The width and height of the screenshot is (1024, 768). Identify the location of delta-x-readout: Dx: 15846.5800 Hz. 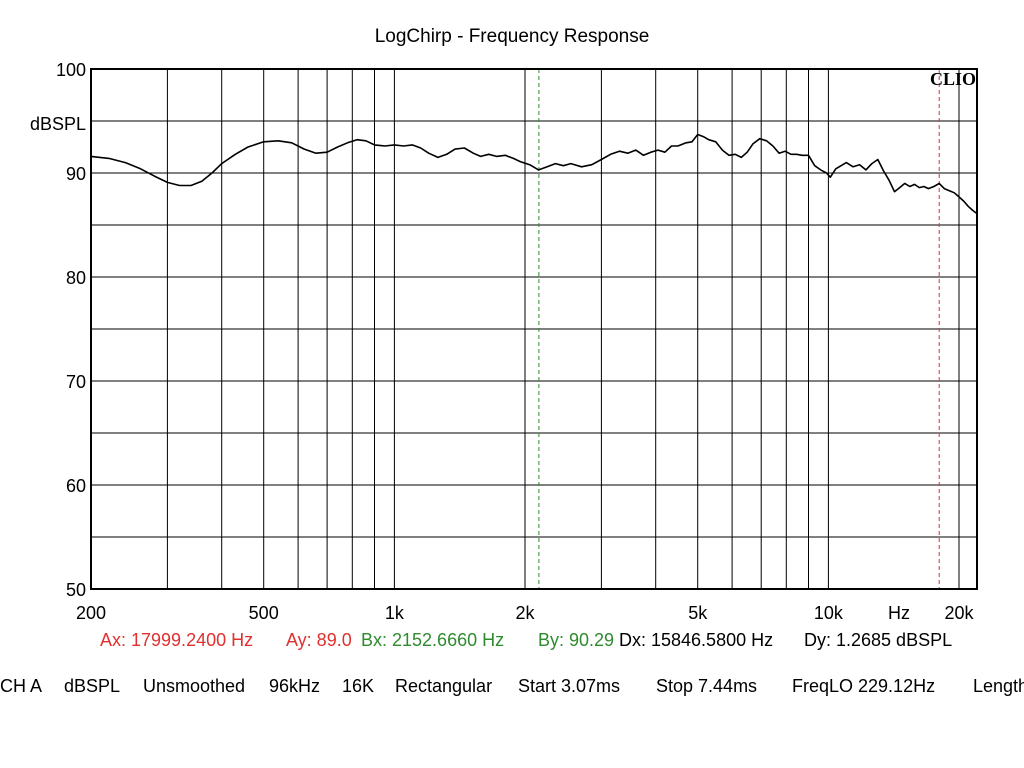
(696, 640).